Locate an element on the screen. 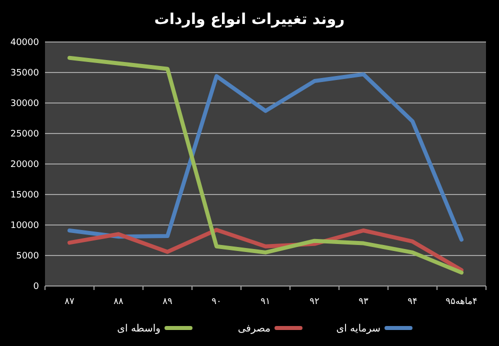  x-tick-label: ۹۲ is located at coordinates (315, 302).